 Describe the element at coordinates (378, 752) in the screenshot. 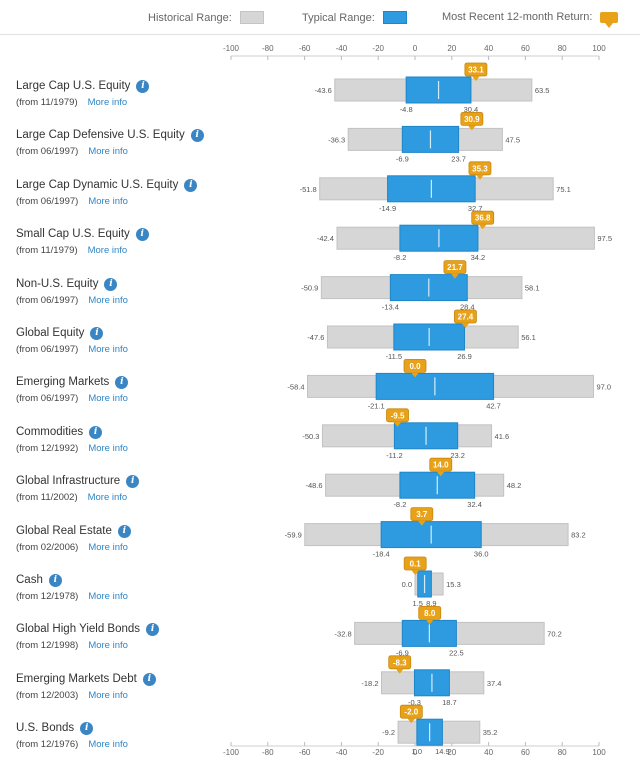

I see `bottom-tick-label: -20` at that location.